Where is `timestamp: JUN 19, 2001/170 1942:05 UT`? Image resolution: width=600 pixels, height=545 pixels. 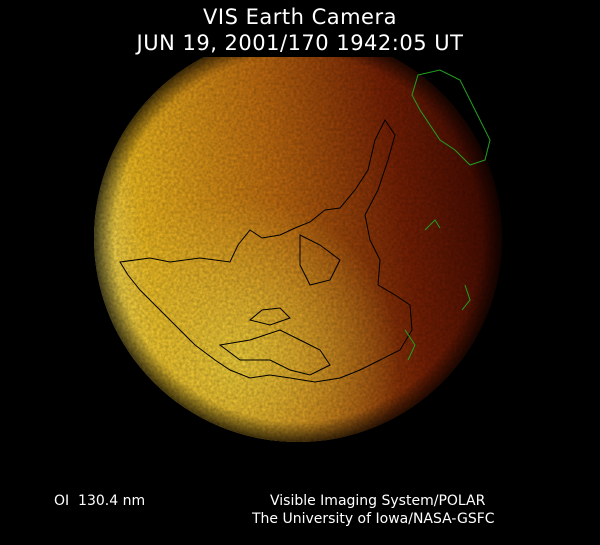
timestamp: JUN 19, 2001/170 1942:05 UT is located at coordinates (300, 43).